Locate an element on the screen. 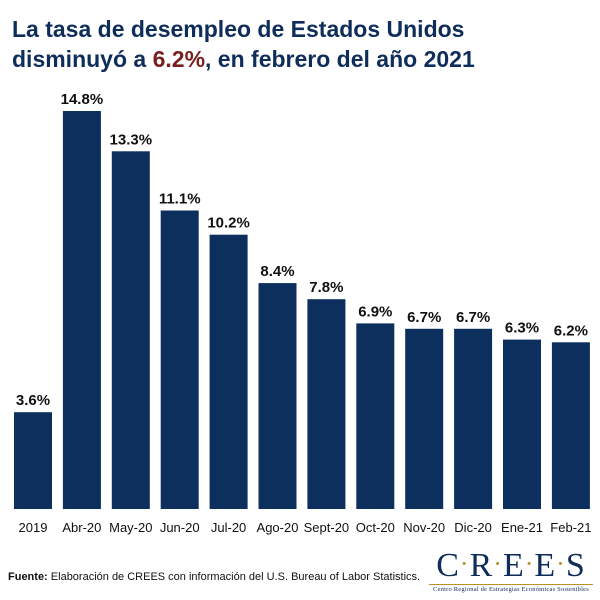 The image size is (600, 600). category-label: Abr-20 is located at coordinates (81, 527).